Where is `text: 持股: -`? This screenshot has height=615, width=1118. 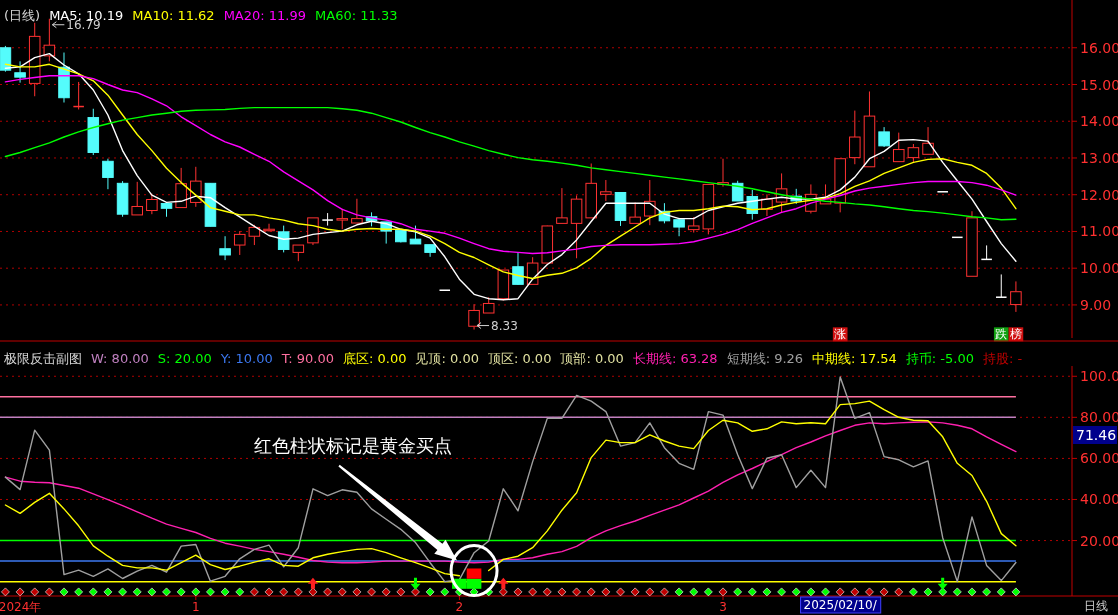 text: 持股: - is located at coordinates (1002, 358).